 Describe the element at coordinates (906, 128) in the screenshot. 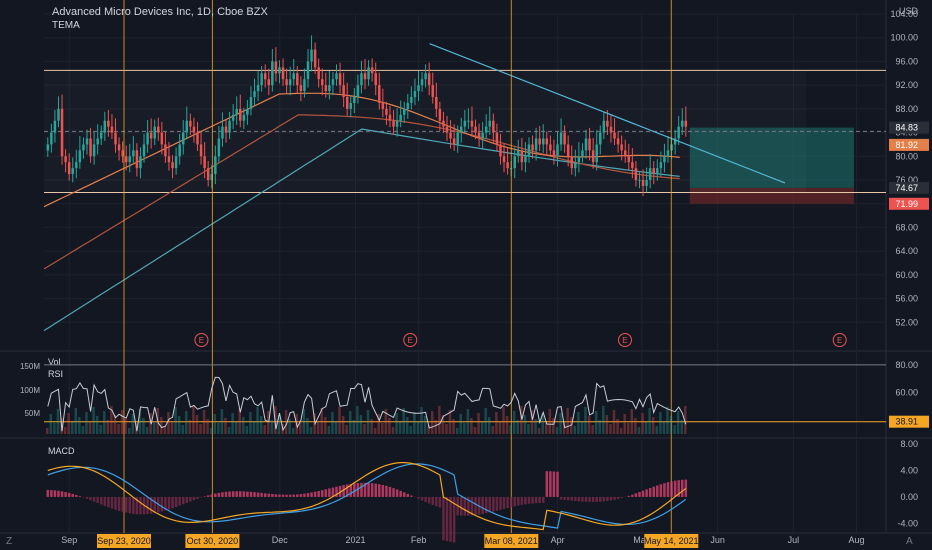

I see `price-label: 84.83` at that location.